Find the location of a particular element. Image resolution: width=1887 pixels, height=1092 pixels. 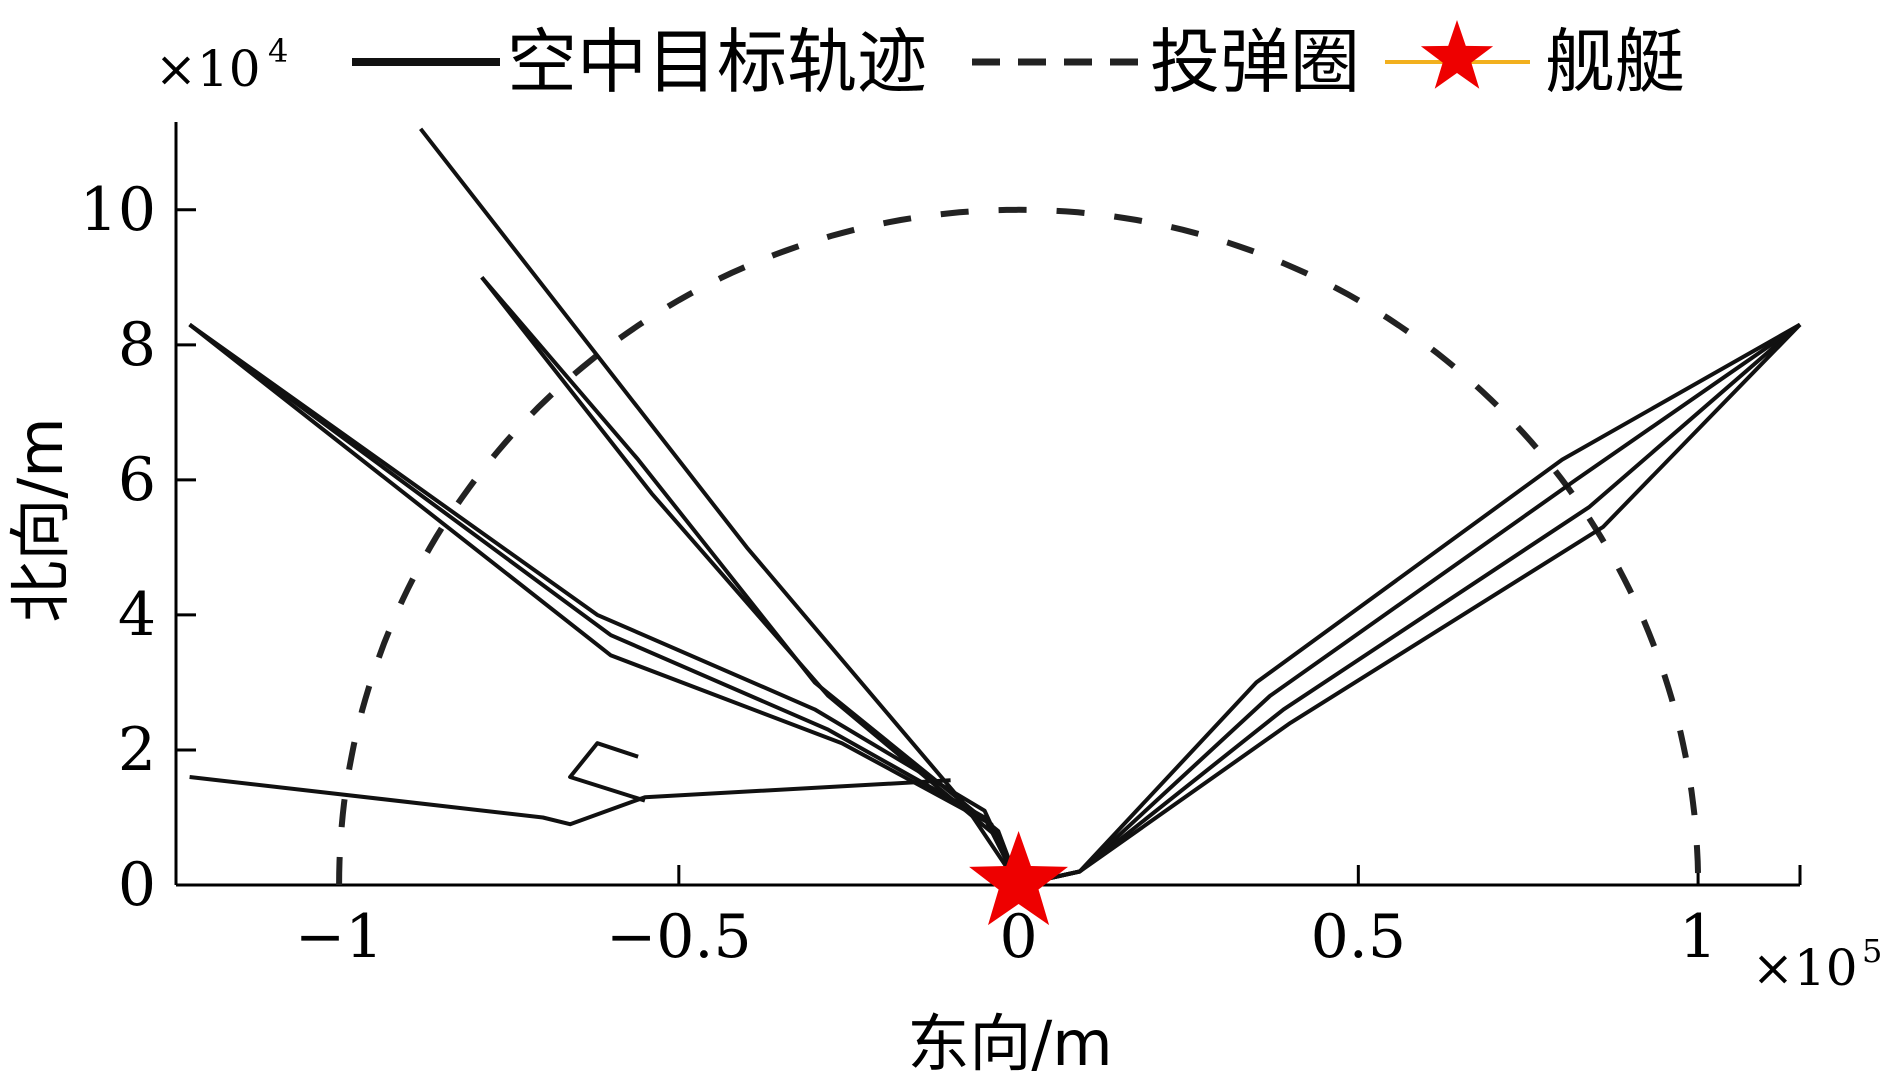

x-tick-label: −0.5 is located at coordinates (679, 937).